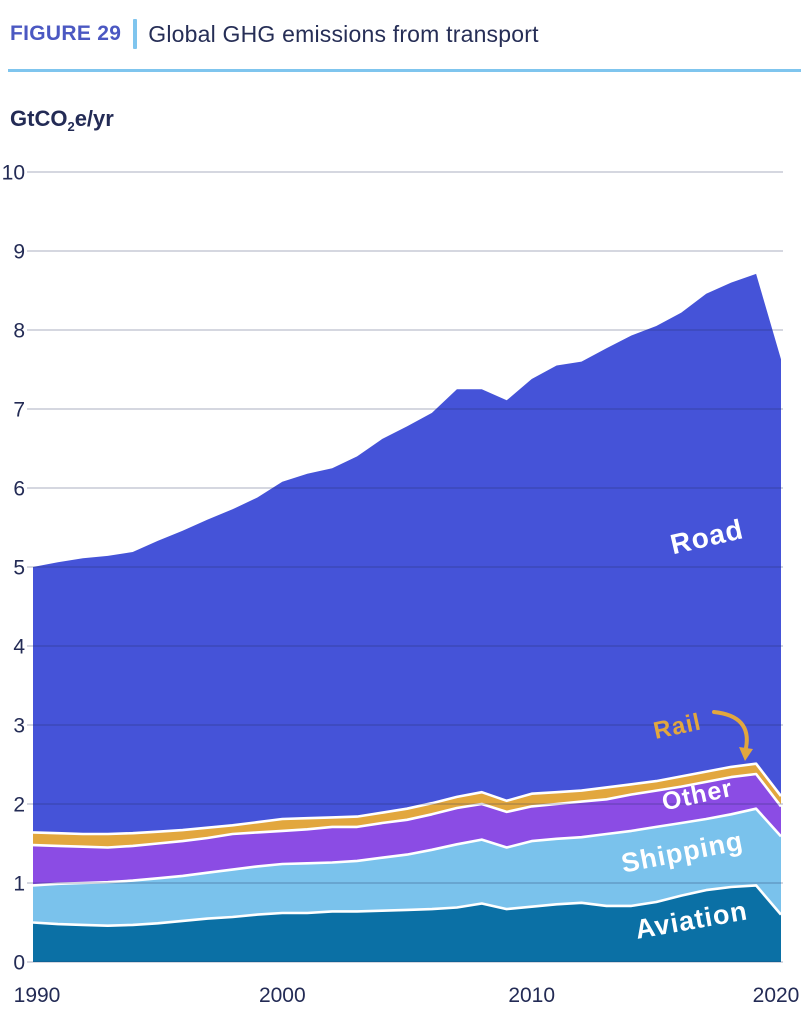  I want to click on area-label-shipping: Shipping, so click(682, 852).